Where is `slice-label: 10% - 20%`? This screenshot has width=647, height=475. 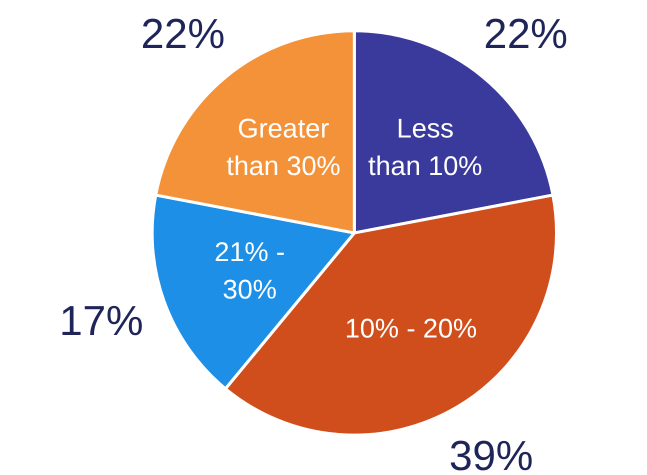
slice-label: 10% - 20% is located at coordinates (410, 329).